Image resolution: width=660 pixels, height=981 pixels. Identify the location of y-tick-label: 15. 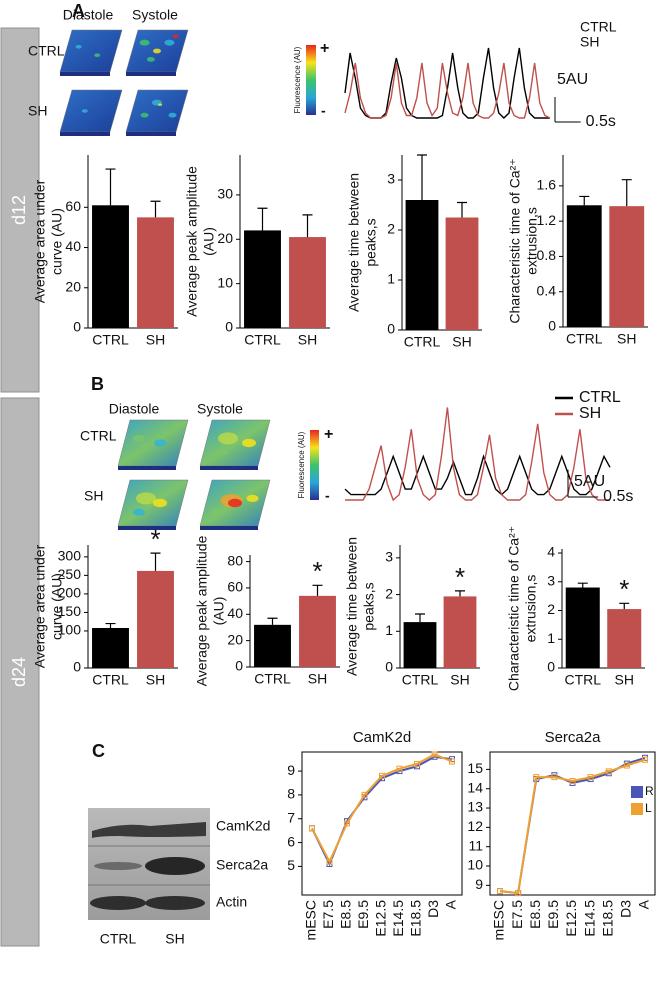
(475, 768).